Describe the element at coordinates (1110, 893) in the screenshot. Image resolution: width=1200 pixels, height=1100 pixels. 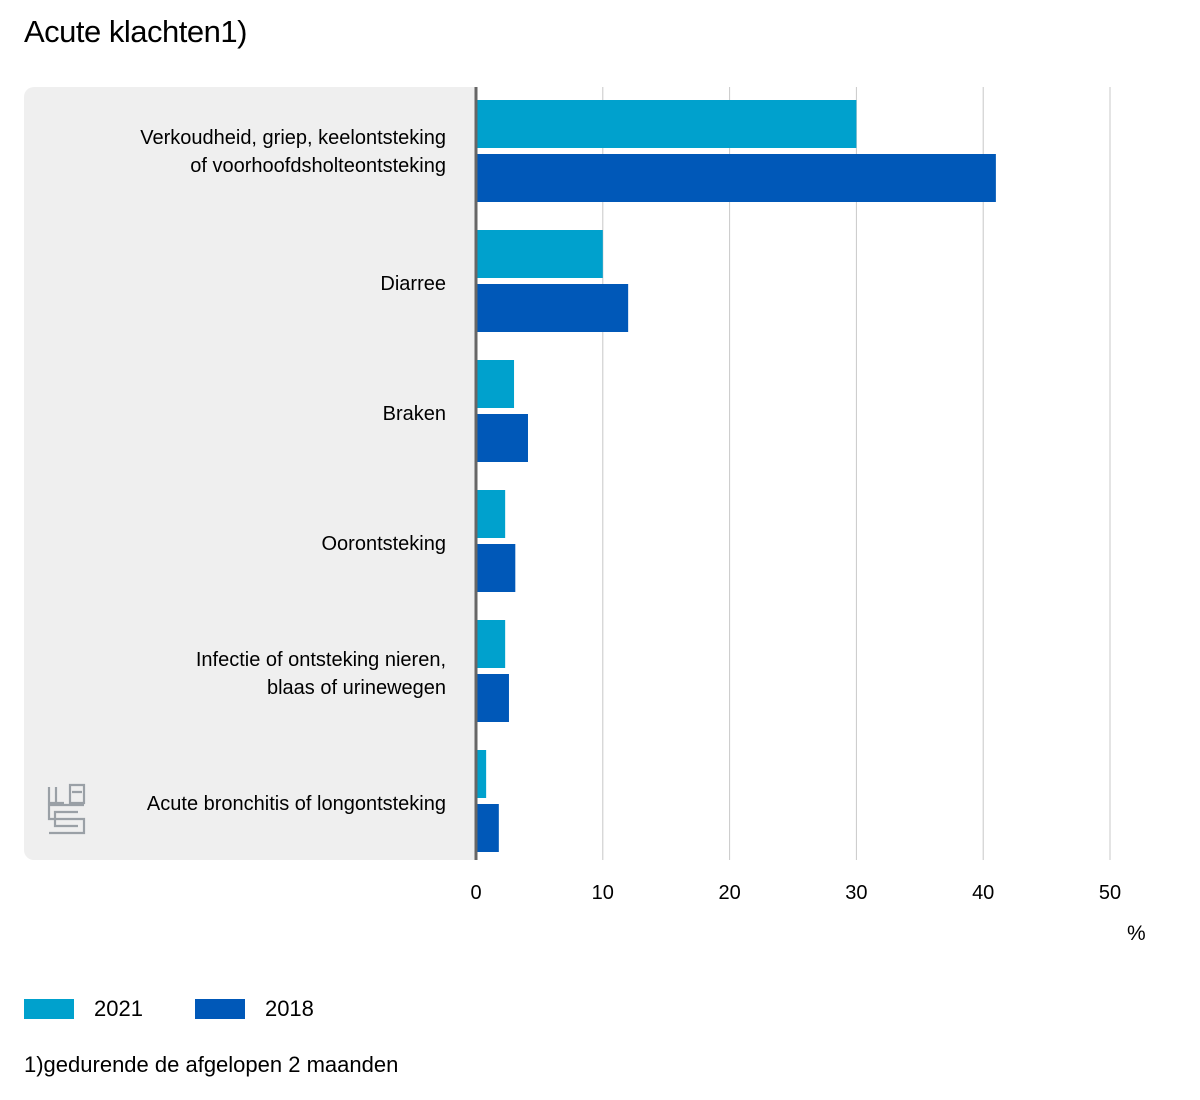
I see `x-tick-label-50: 50` at that location.